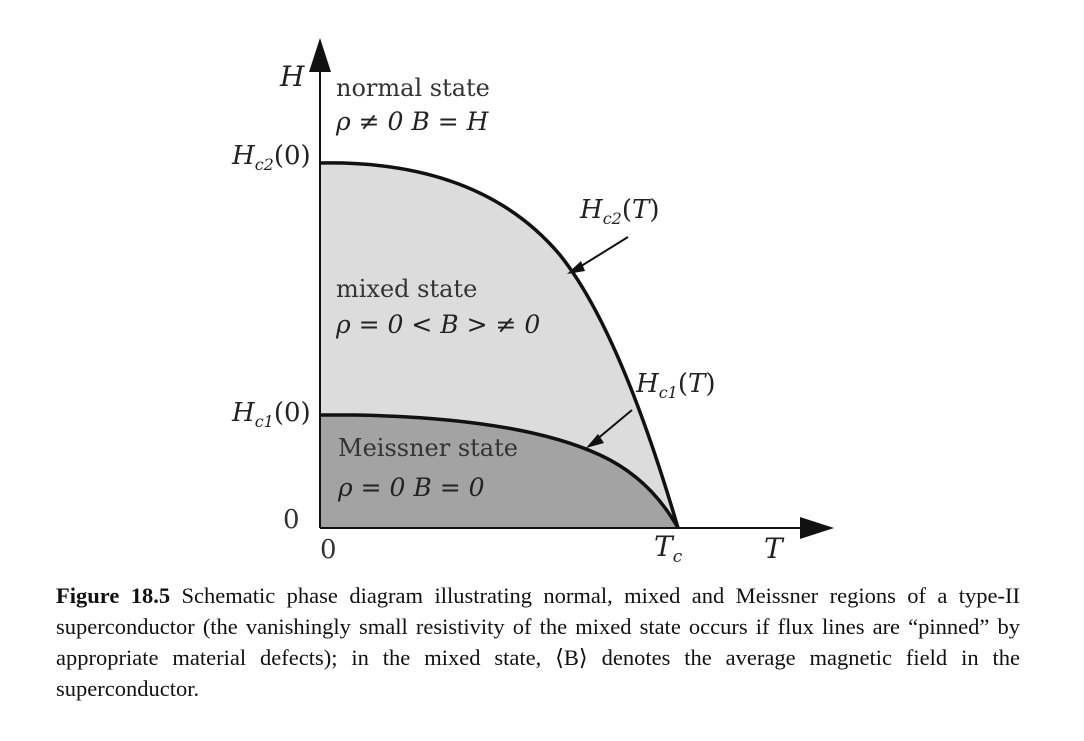  Describe the element at coordinates (437, 324) in the screenshot. I see `mixed-state-relation: ρ = 0 < B > ≠ 0` at that location.